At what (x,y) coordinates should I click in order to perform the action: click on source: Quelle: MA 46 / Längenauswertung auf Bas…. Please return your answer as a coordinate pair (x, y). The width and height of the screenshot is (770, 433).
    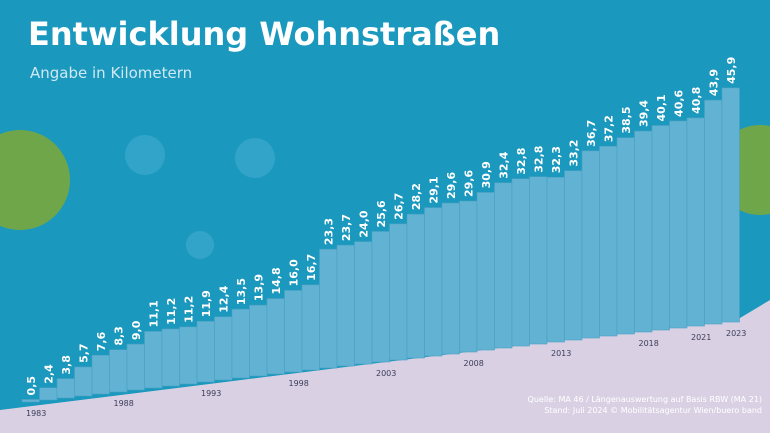
    Looking at the image, I should click on (645, 399).